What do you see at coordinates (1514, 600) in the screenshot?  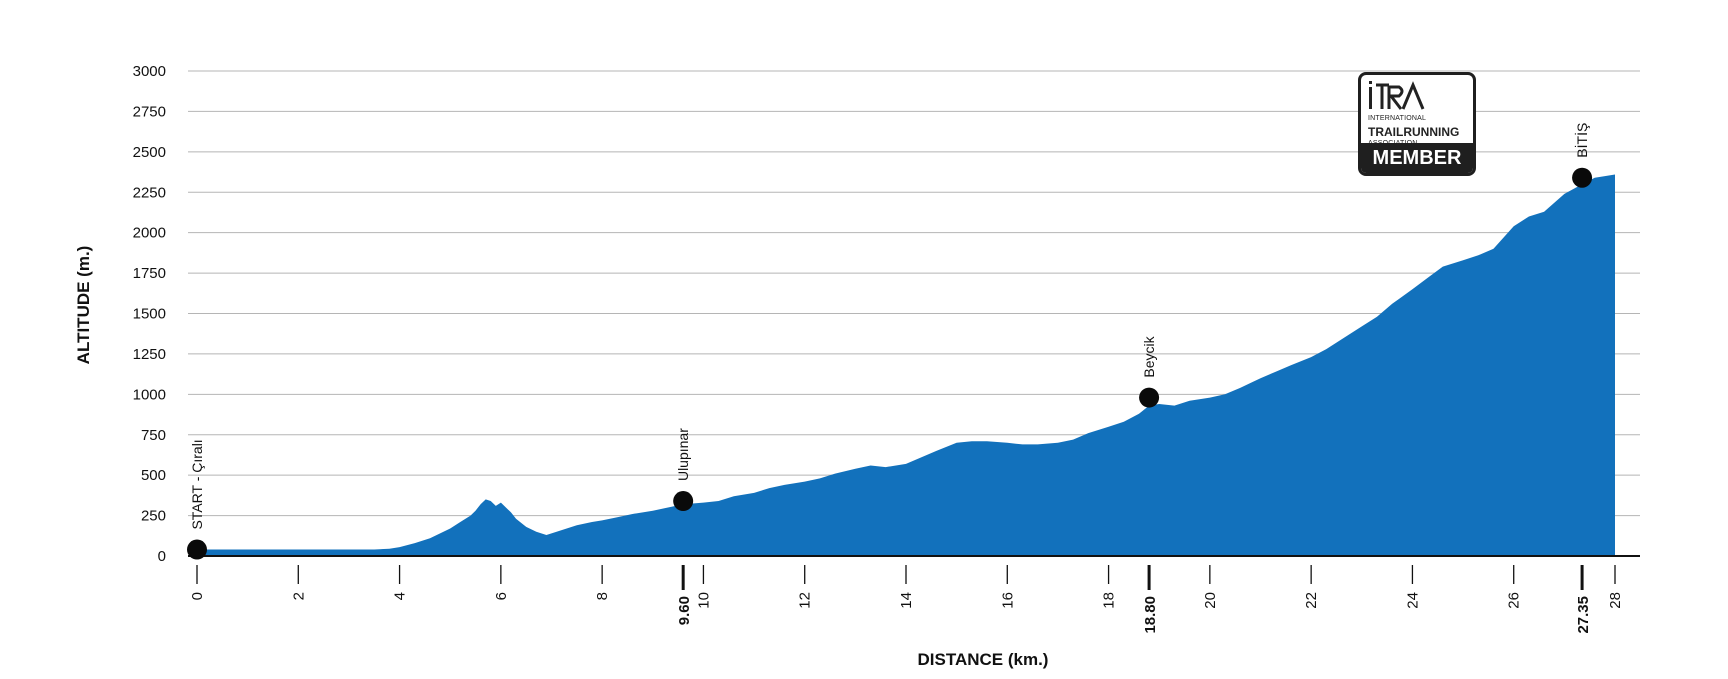 I see `x-tick-label: 26` at bounding box center [1514, 600].